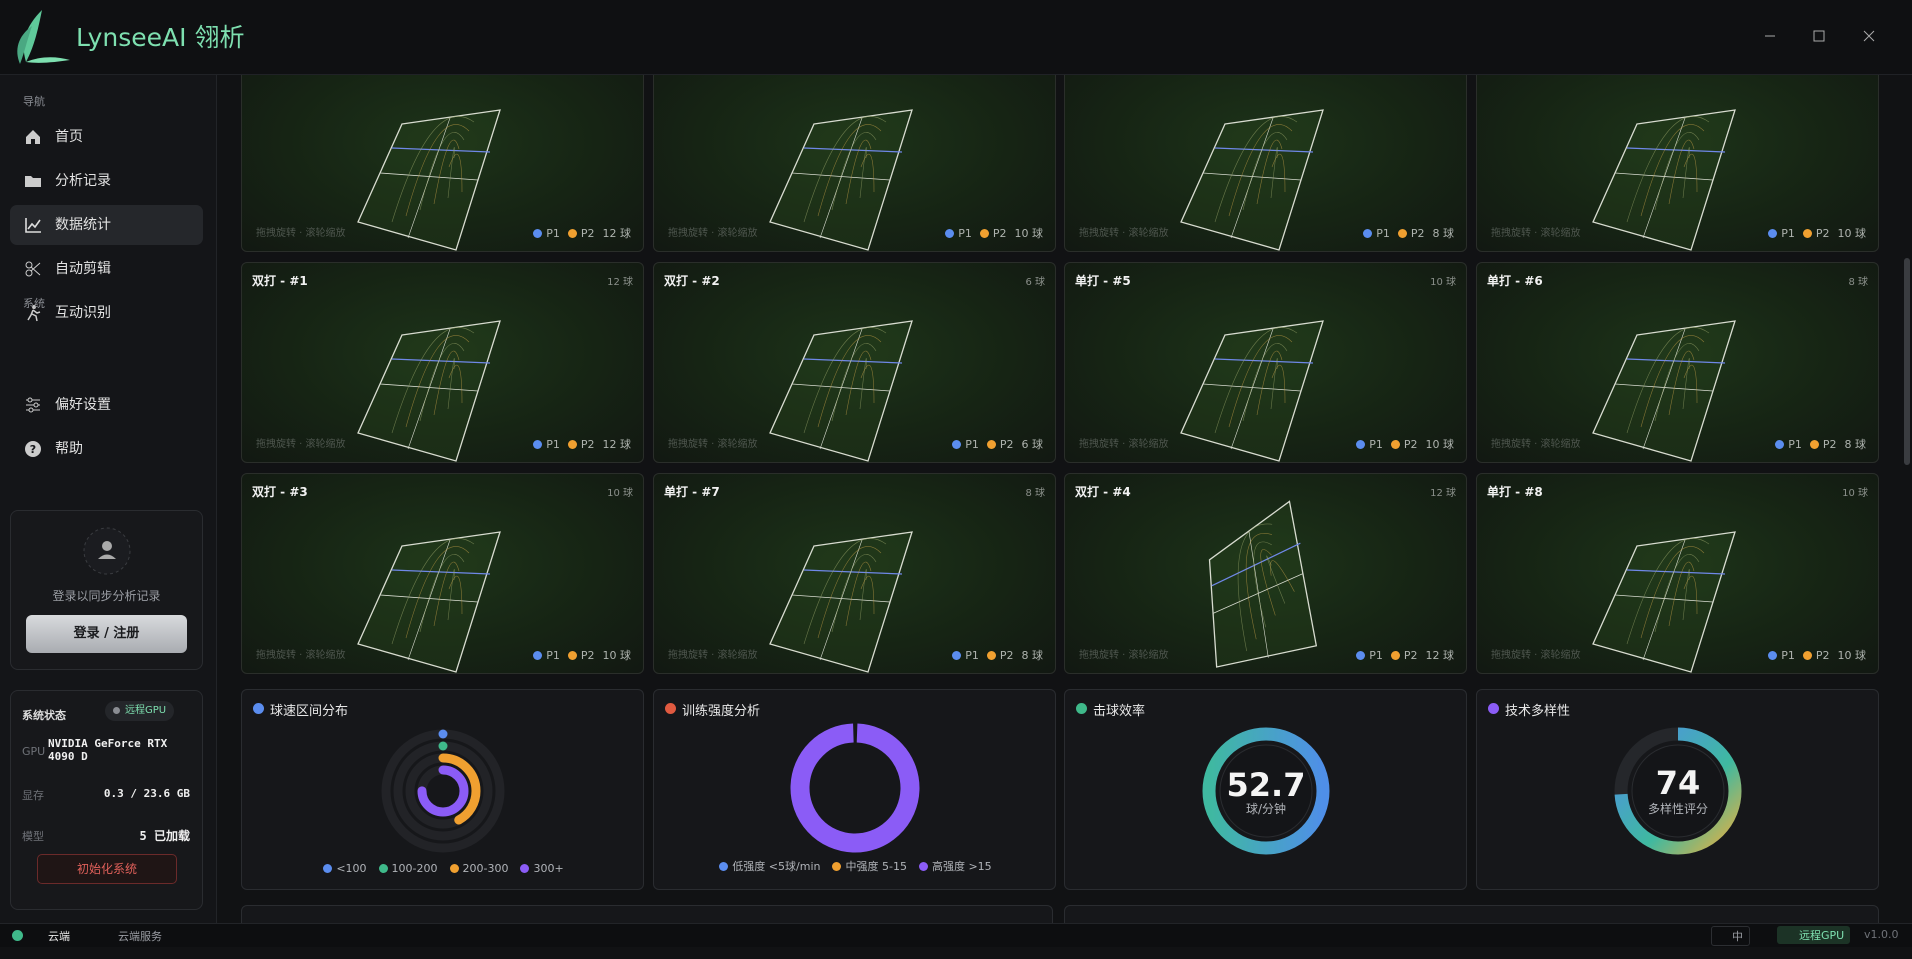  What do you see at coordinates (34, 751) in the screenshot?
I see `status-label: GPU` at bounding box center [34, 751].